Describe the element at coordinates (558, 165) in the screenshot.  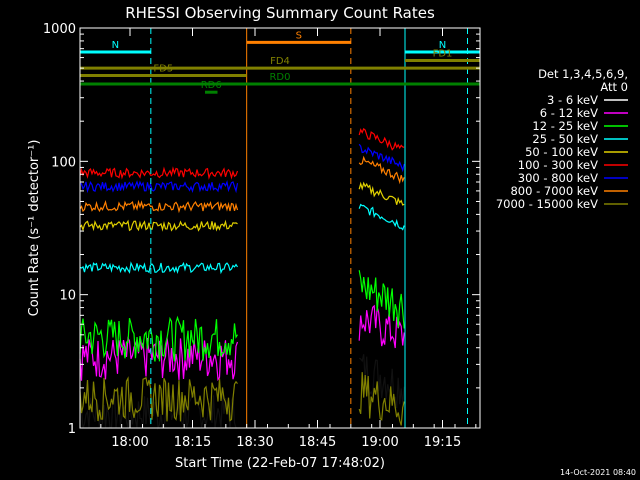
I see `legend-entry-label: 100 - 300 keV` at that location.